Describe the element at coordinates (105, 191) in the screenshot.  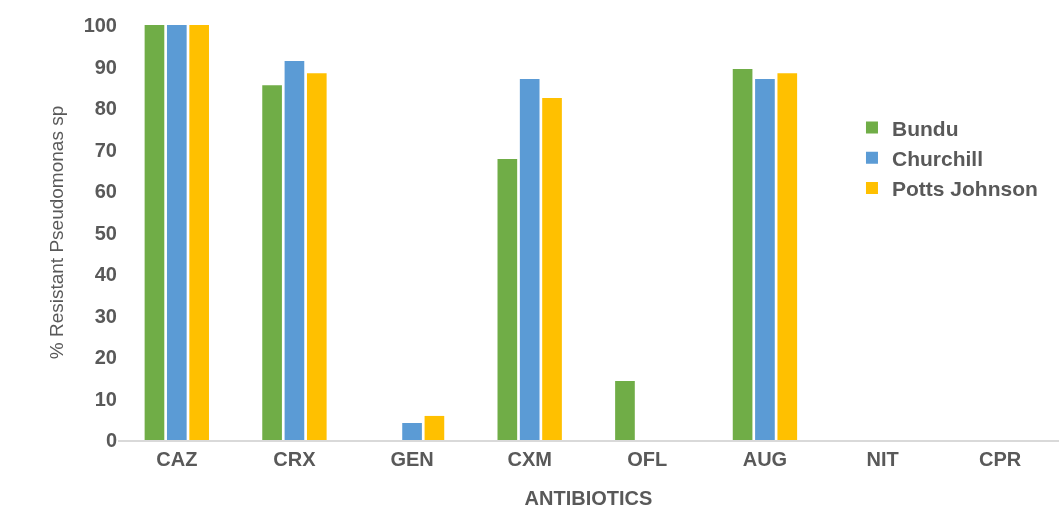
I see `y-tick-label: 60` at that location.